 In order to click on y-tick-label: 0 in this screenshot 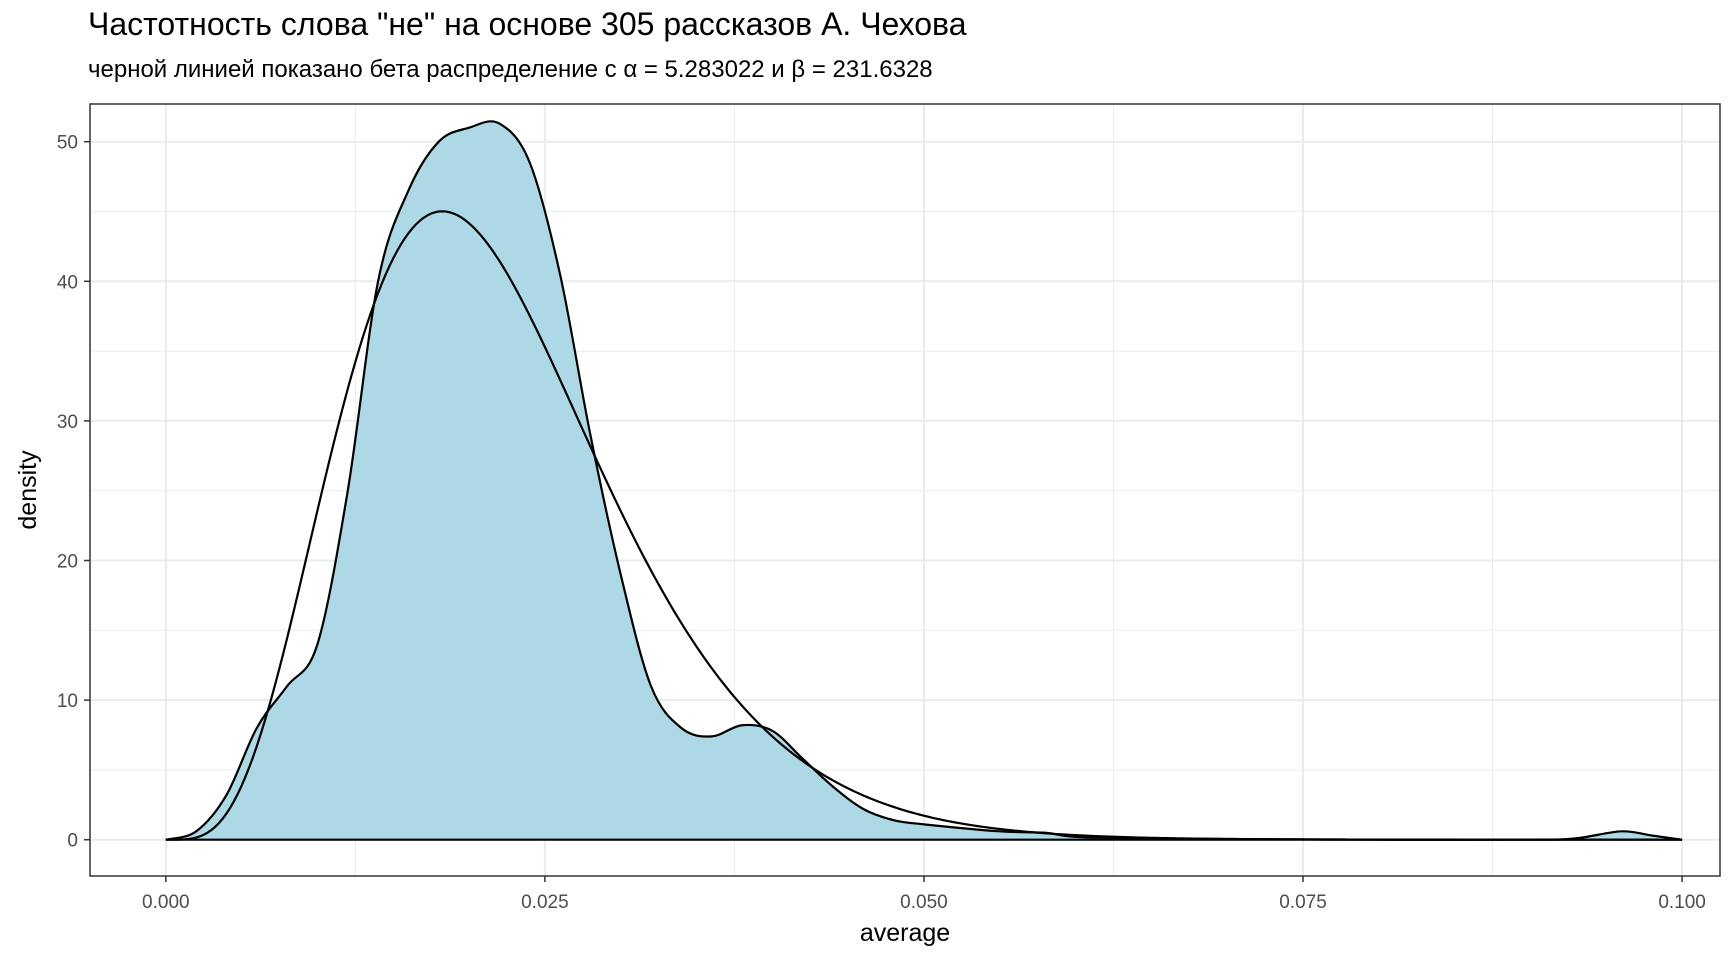, I will do `click(72, 841)`.